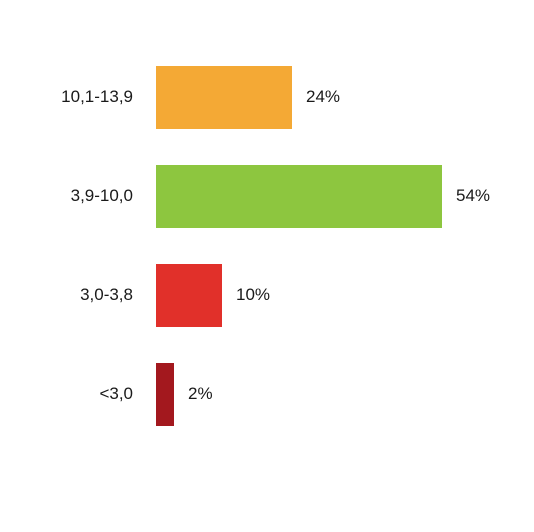 The image size is (534, 532). I want to click on bar-group: <3,0 2%, so click(156, 394).